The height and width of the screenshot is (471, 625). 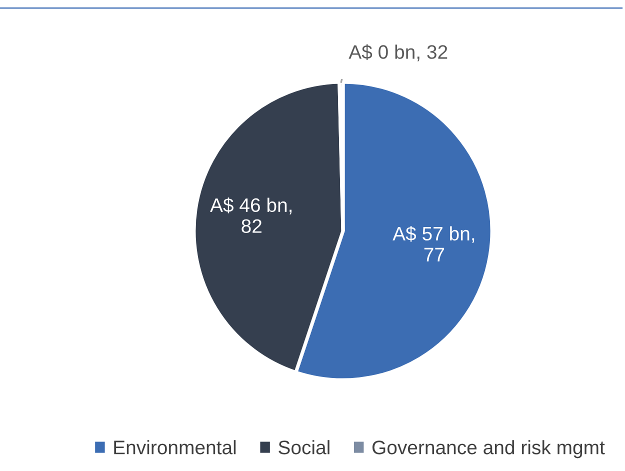 What do you see at coordinates (488, 449) in the screenshot?
I see `legend-label: Governance and risk mgmt` at bounding box center [488, 449].